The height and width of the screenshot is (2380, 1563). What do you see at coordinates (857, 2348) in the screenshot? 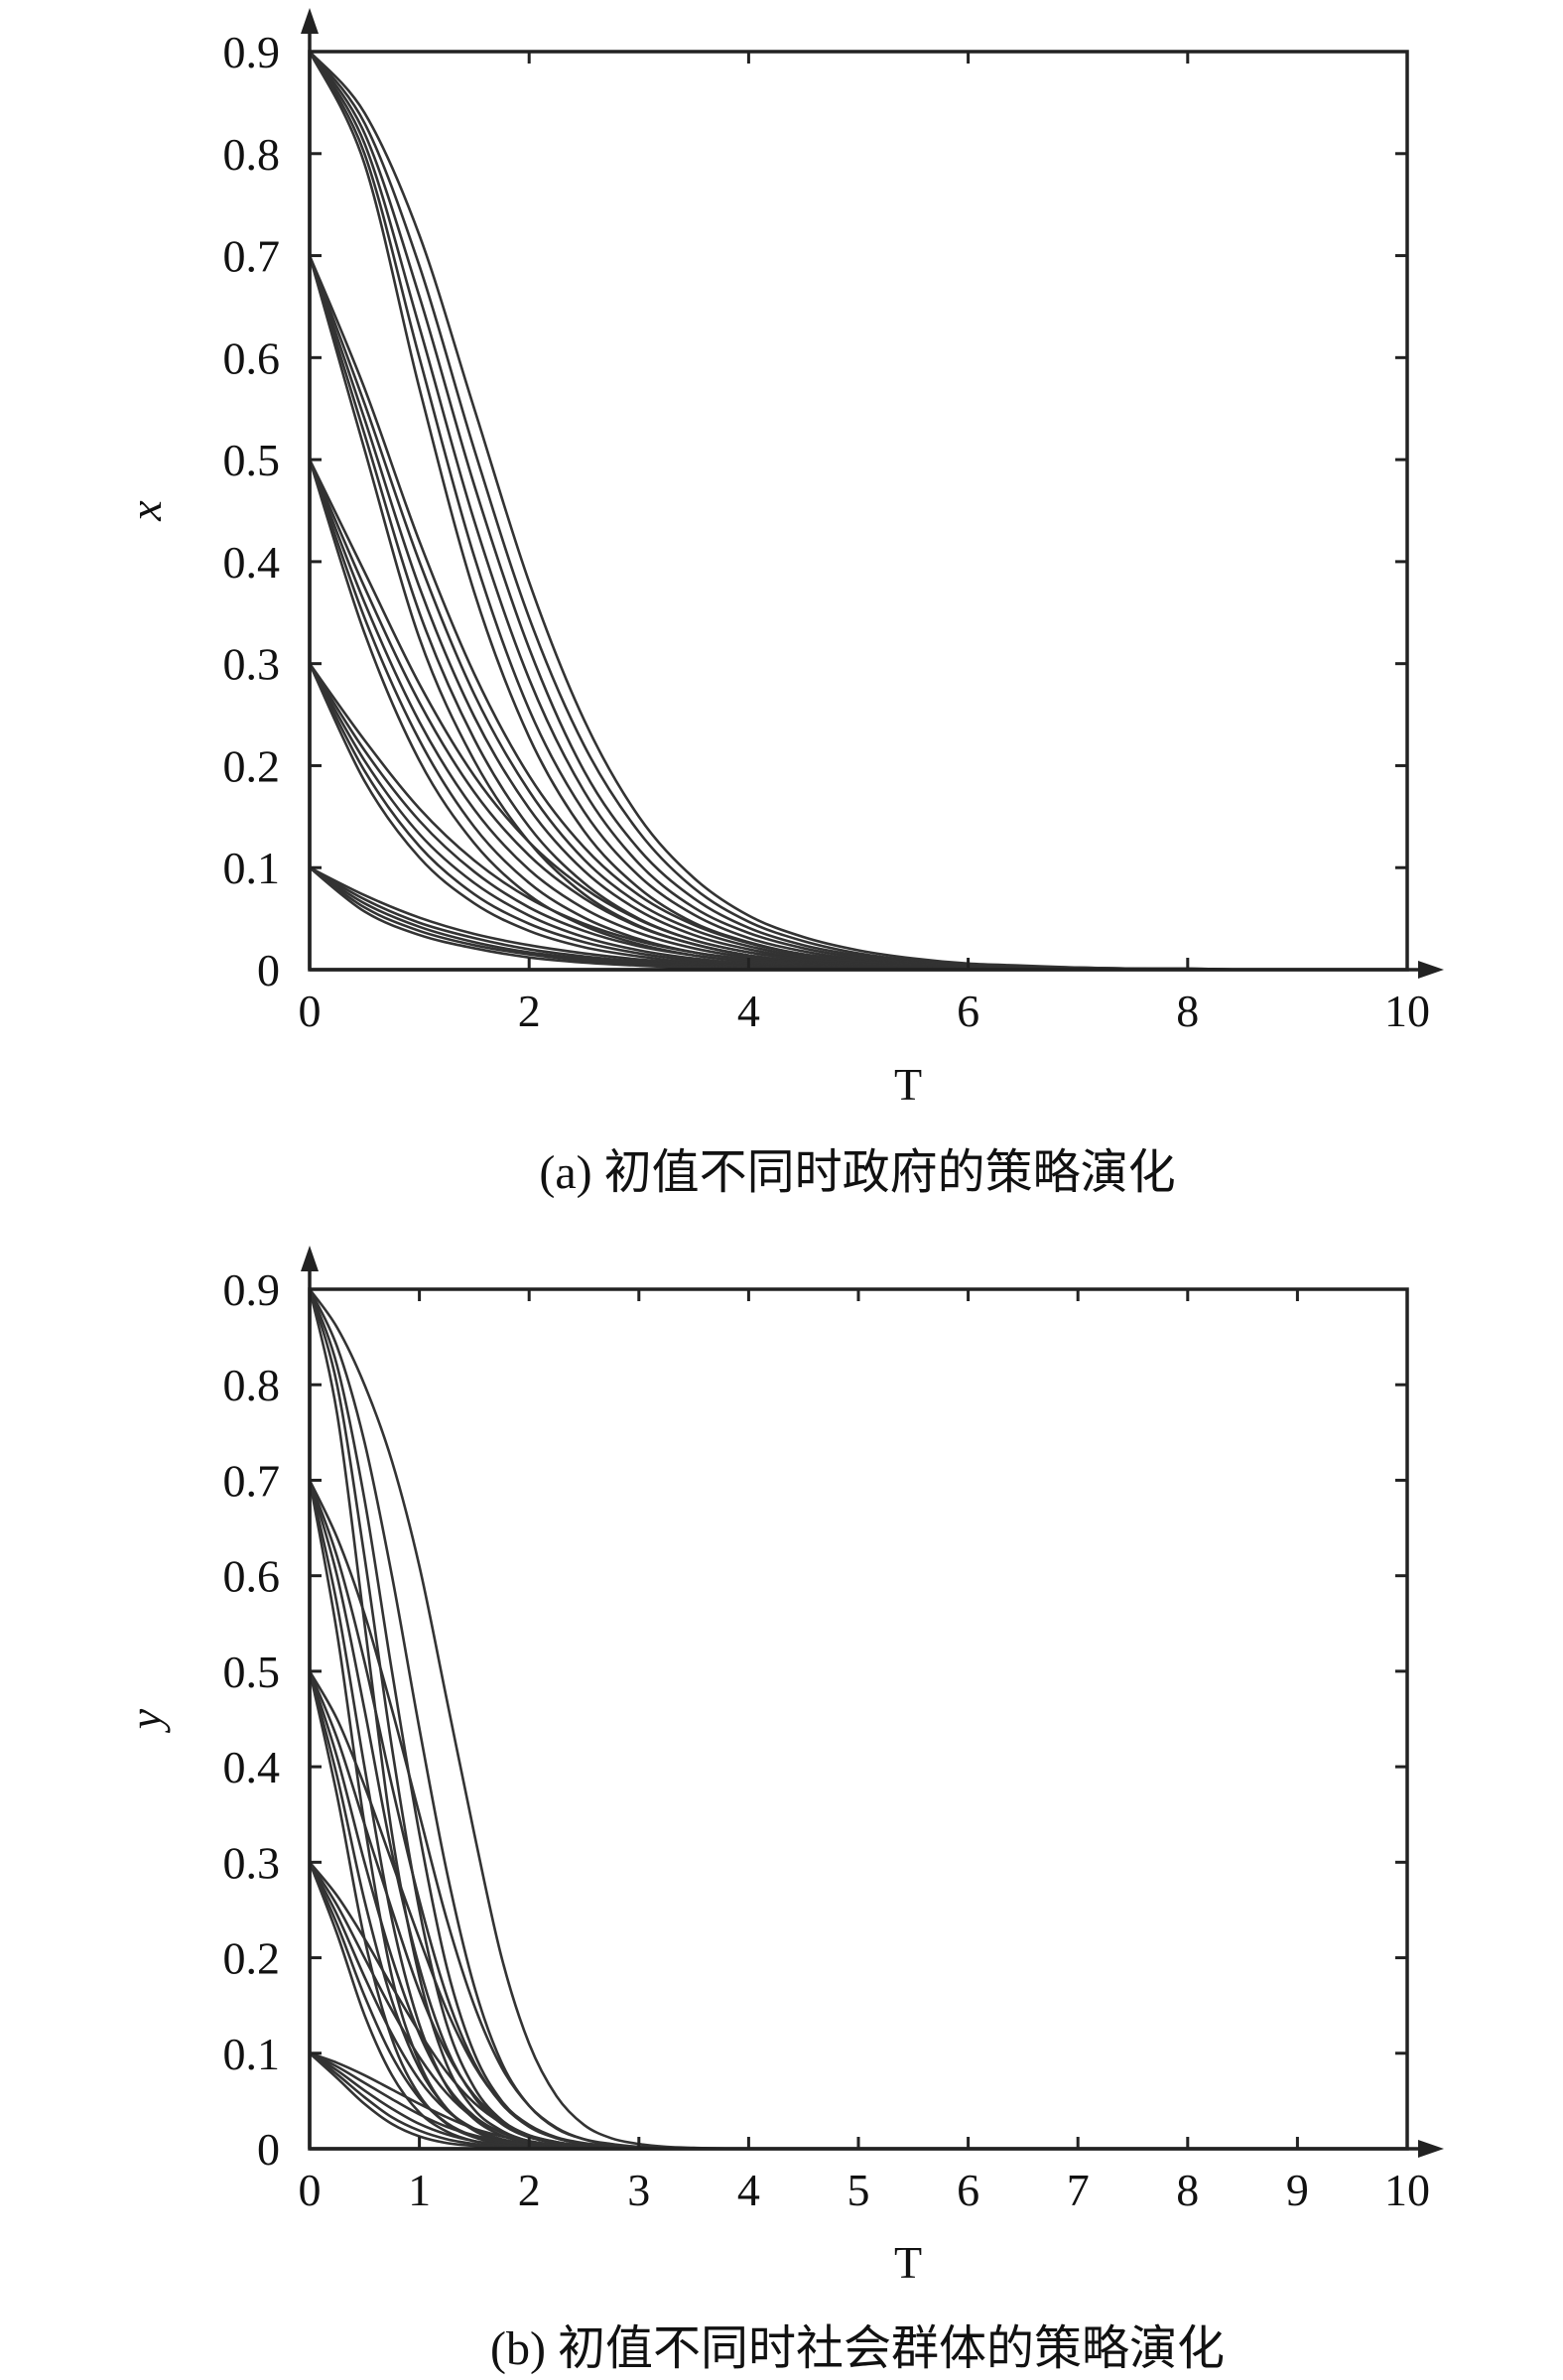
I see `figure-caption-b: (b) 初值不同时社会群体的策略演化` at bounding box center [857, 2348].